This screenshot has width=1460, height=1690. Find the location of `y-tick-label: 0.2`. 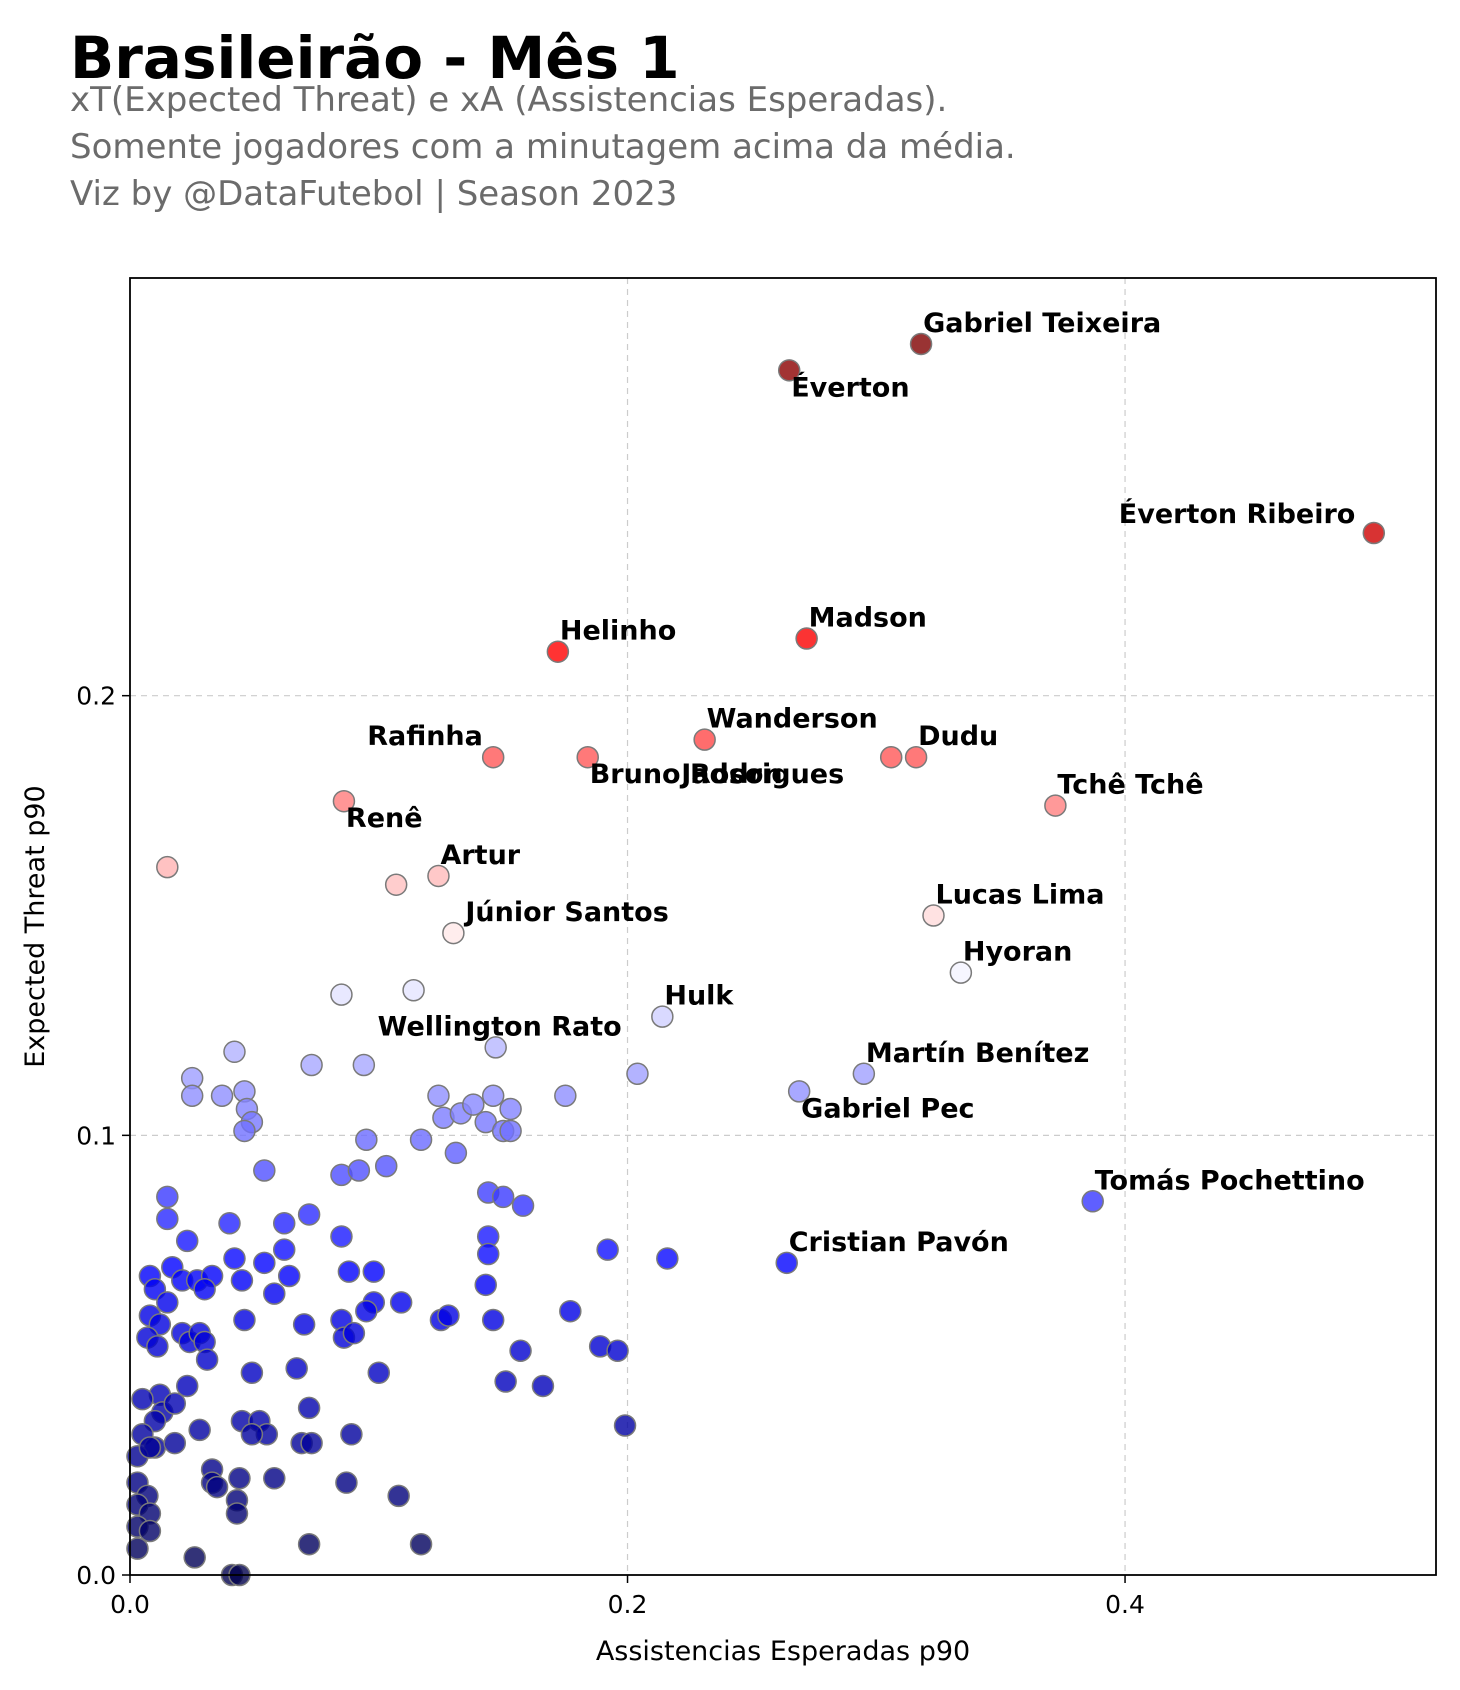

y-tick-label: 0.2 is located at coordinates (96, 696).